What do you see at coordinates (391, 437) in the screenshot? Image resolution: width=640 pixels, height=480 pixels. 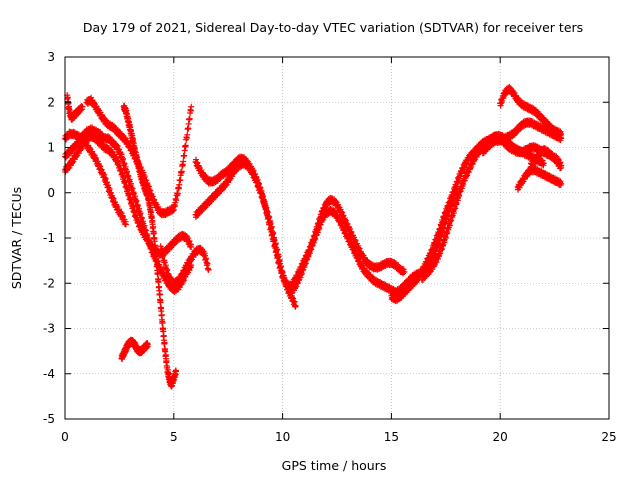 I see `x-tick-label: 15` at bounding box center [391, 437].